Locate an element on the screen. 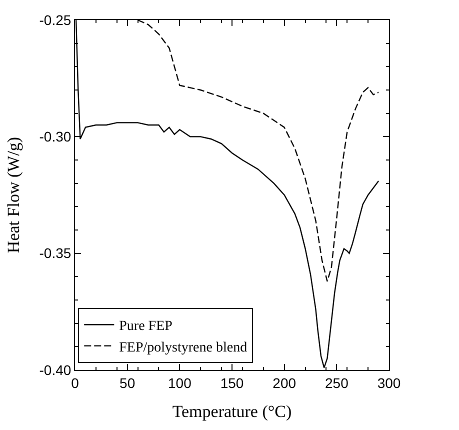 This screenshot has height=430, width=459. x-tick-label: 200 is located at coordinates (284, 382).